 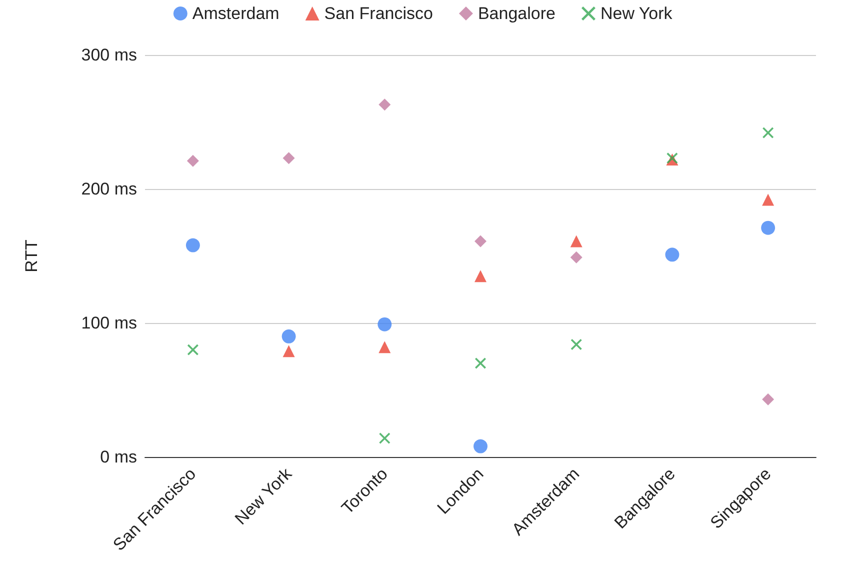 What do you see at coordinates (378, 13) in the screenshot?
I see `legend-label: San Francisco` at bounding box center [378, 13].